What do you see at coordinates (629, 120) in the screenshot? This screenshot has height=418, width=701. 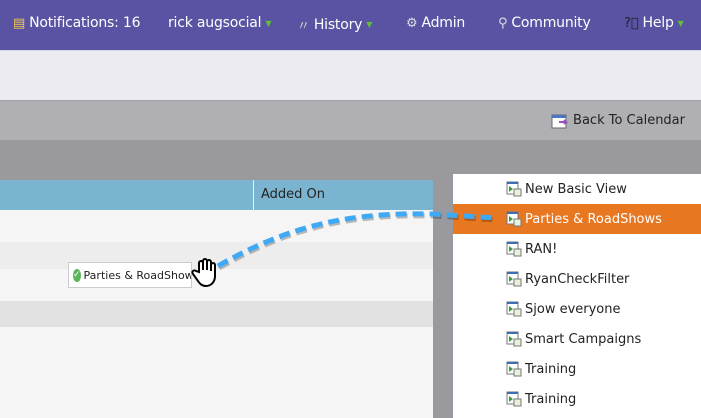 I see `back-to-calendar-label: Back To Calendar` at bounding box center [629, 120].